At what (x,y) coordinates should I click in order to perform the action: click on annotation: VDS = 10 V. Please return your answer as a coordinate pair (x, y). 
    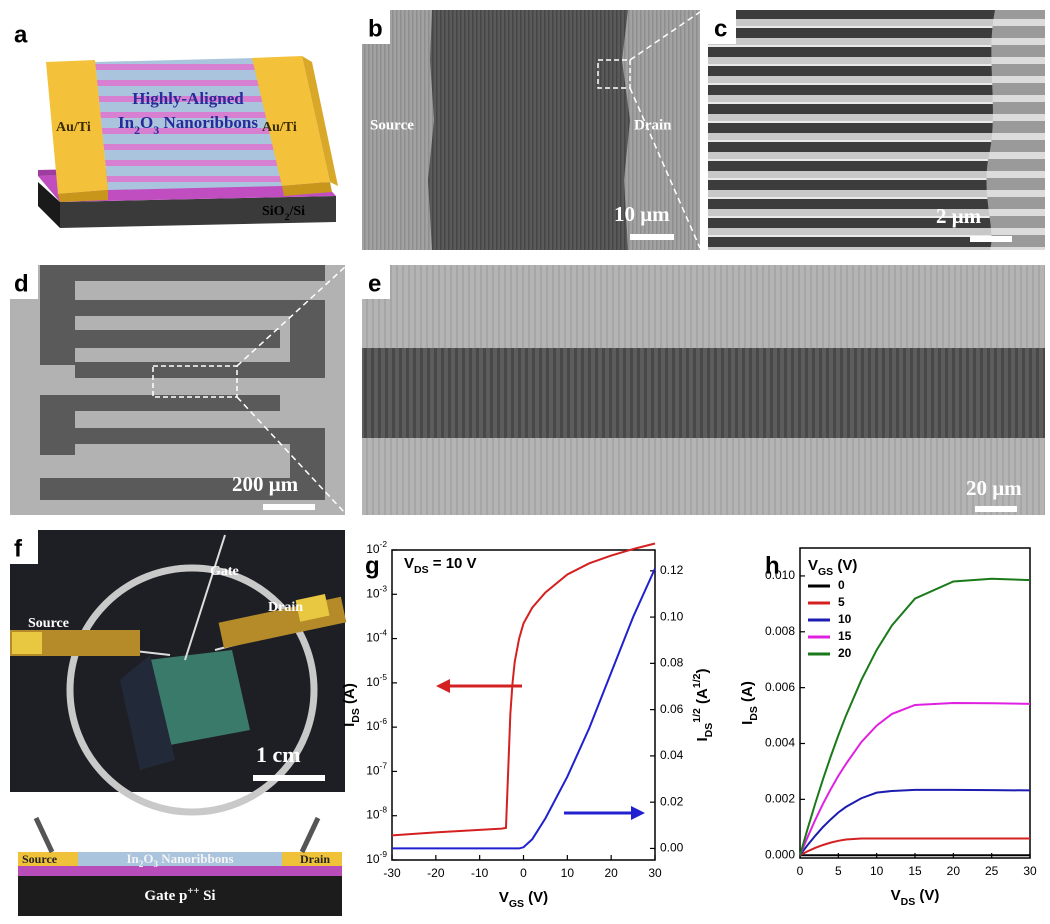
    Looking at the image, I should click on (440, 565).